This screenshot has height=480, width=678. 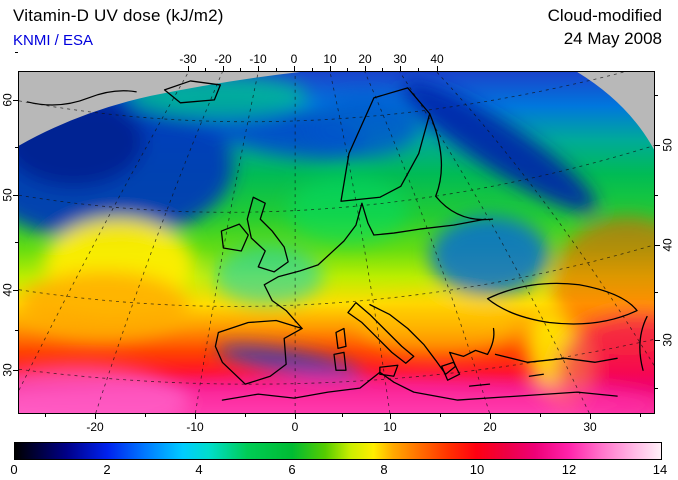 I want to click on bottom-axis-label: 0, so click(x=295, y=427).